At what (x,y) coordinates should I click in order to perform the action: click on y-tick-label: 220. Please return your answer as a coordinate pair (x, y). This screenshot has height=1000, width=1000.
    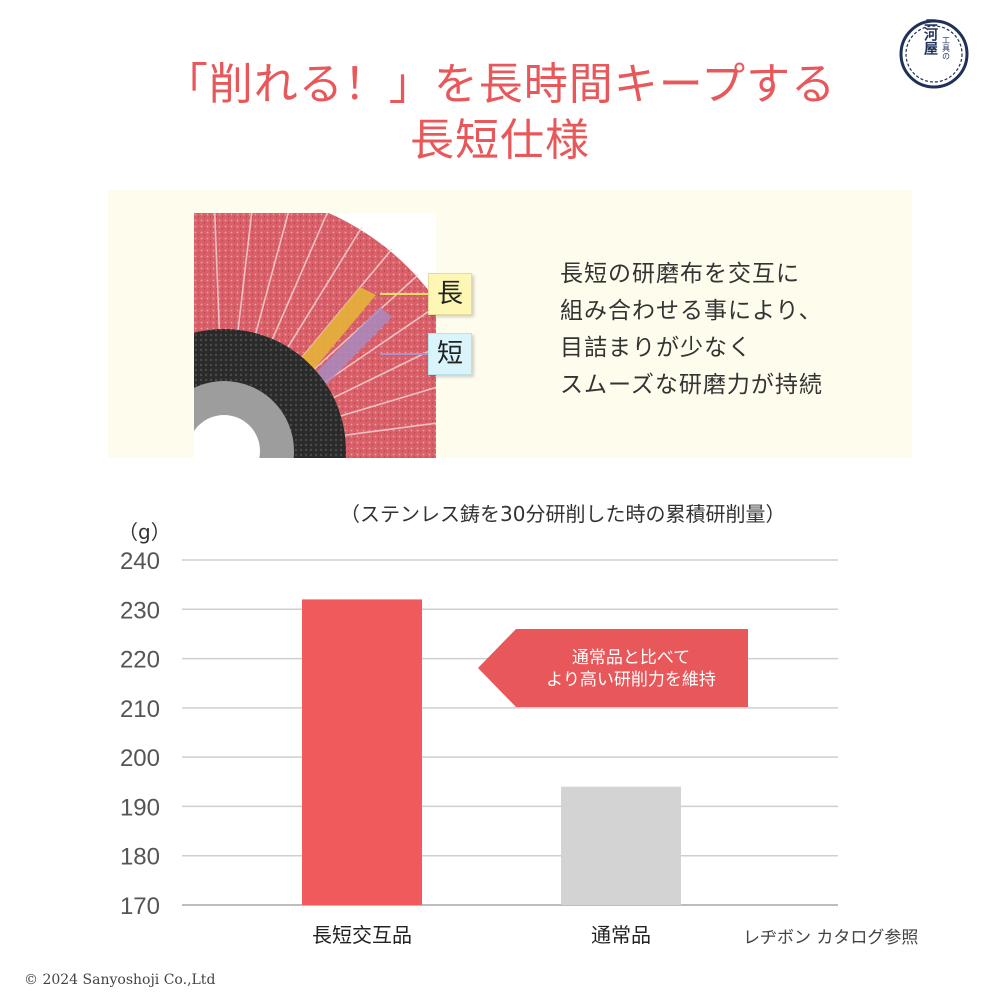
    Looking at the image, I should click on (140, 660).